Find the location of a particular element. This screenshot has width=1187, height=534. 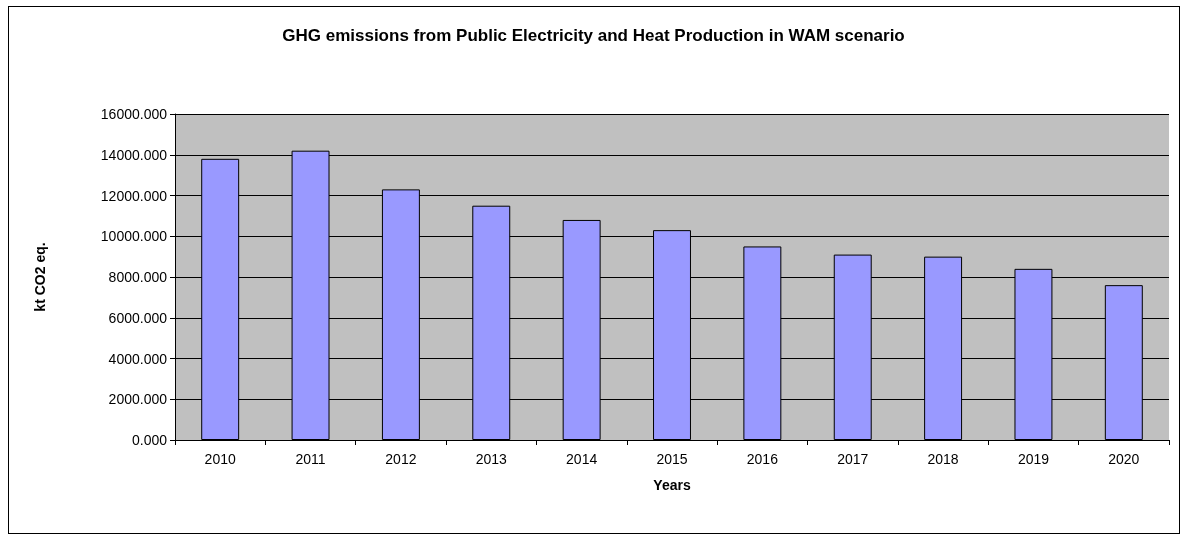

x-tick-label: 2017 is located at coordinates (853, 459).